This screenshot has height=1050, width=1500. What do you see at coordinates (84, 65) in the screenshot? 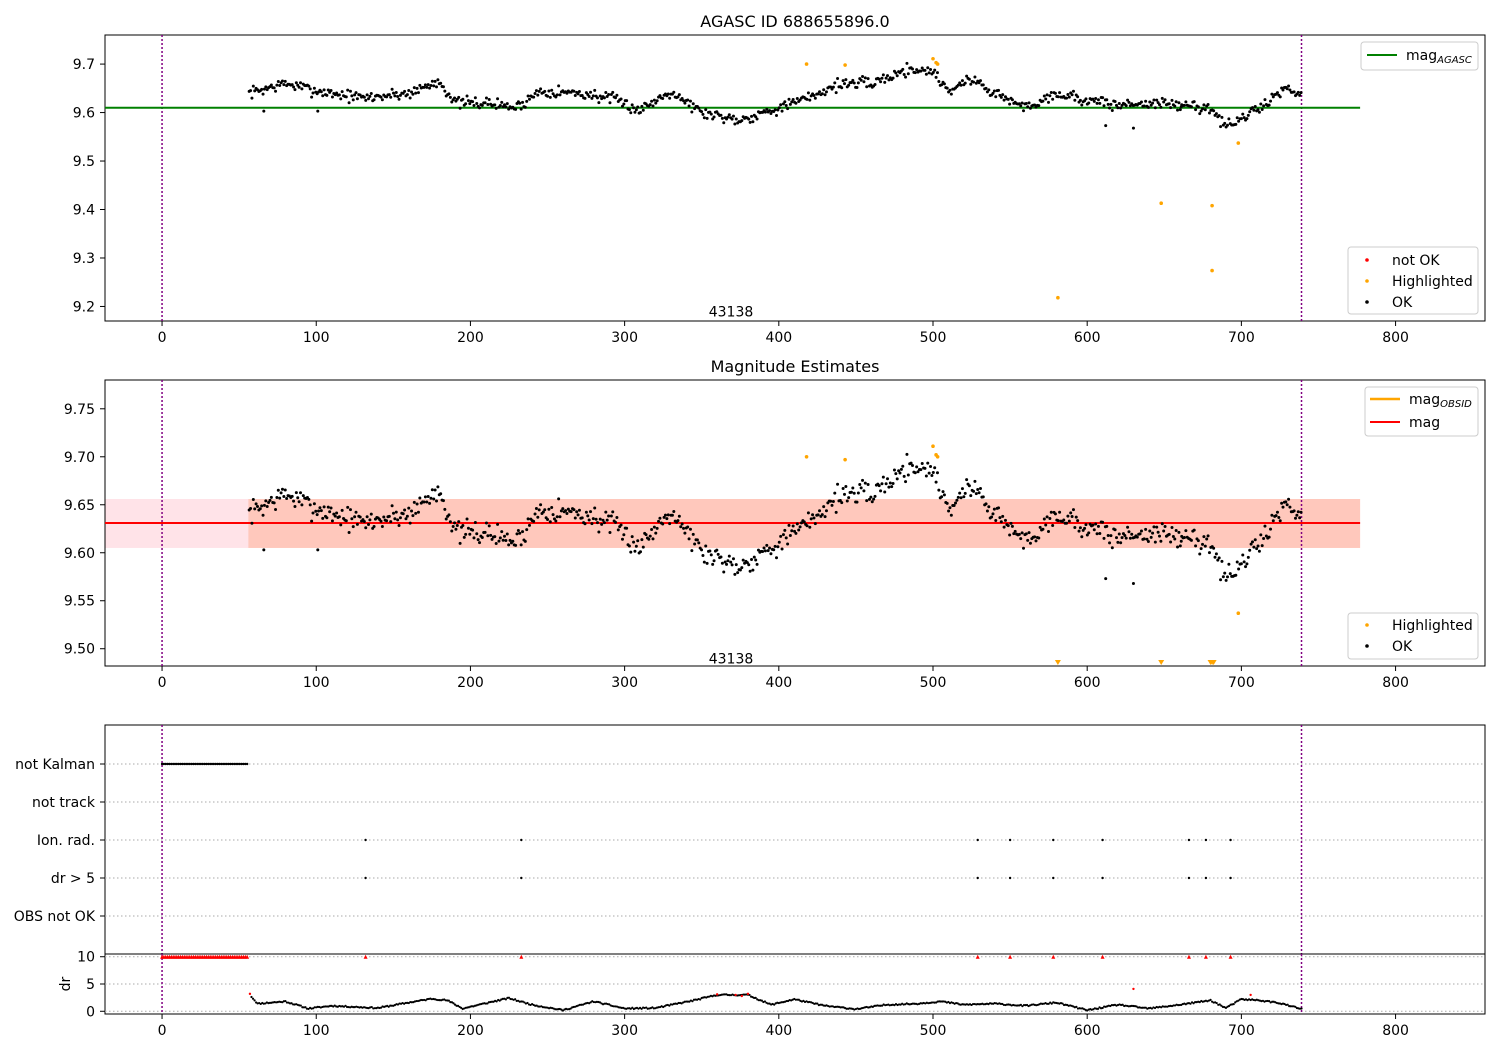
I see `y-tick-label: 9.7` at bounding box center [84, 65].